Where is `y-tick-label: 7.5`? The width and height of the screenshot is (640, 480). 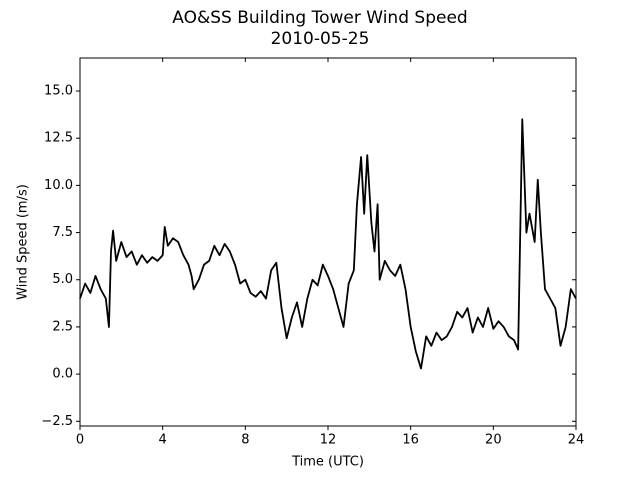
y-tick-label: 7.5 is located at coordinates (62, 232).